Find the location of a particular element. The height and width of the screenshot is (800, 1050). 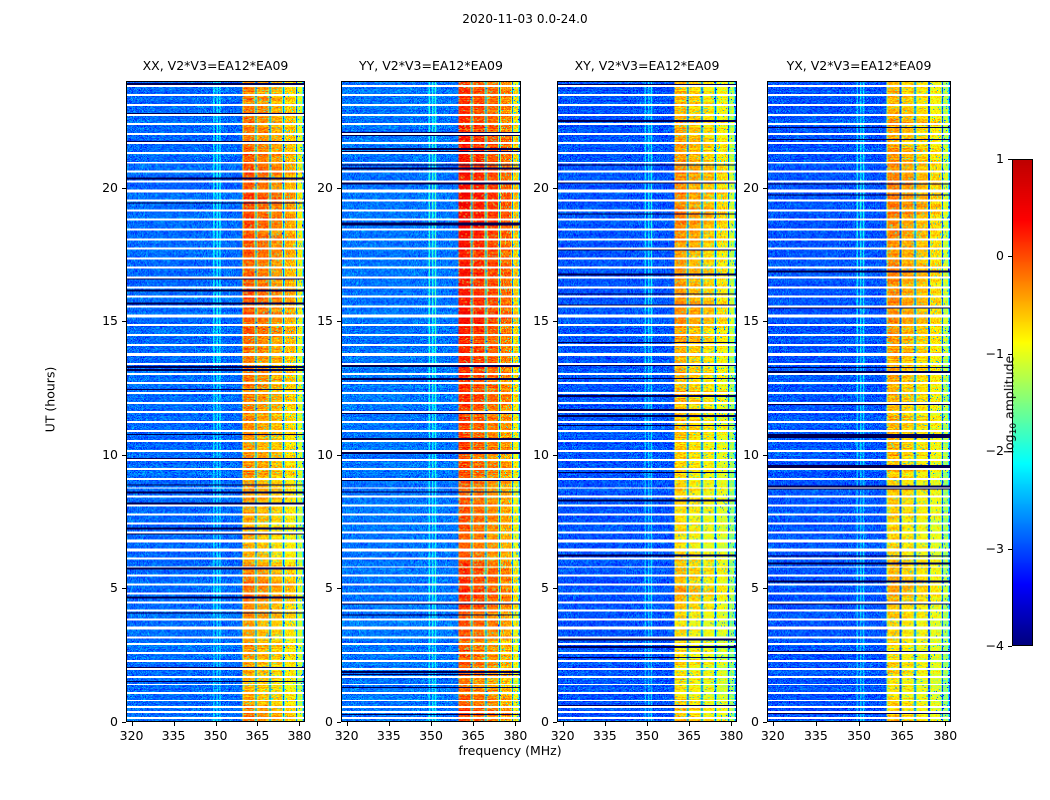

y-axis-label: UT (hours) is located at coordinates (50, 399).